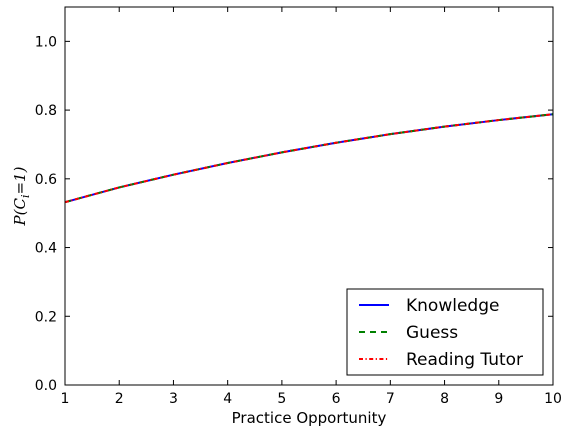  What do you see at coordinates (553, 399) in the screenshot?
I see `x-tick-label: 10` at bounding box center [553, 399].